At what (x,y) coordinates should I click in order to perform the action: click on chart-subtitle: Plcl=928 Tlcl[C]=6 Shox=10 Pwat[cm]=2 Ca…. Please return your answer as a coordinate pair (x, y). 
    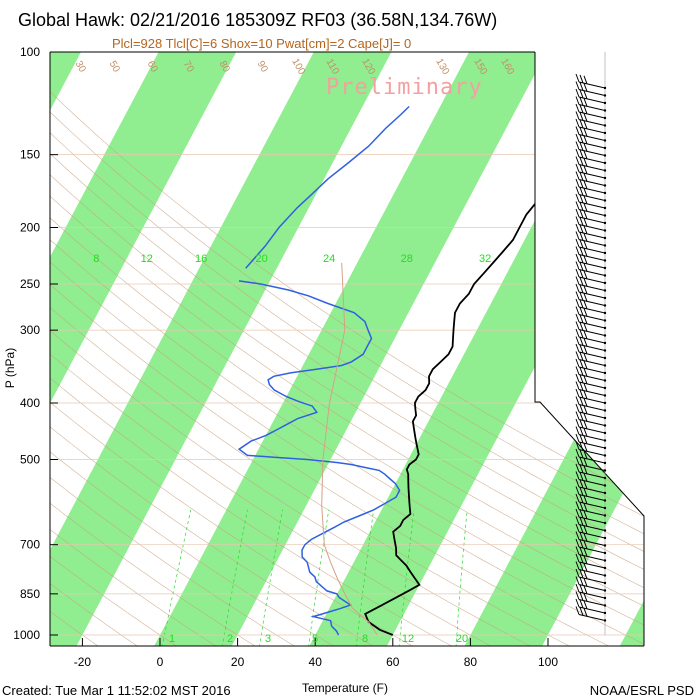
    Looking at the image, I should click on (262, 43).